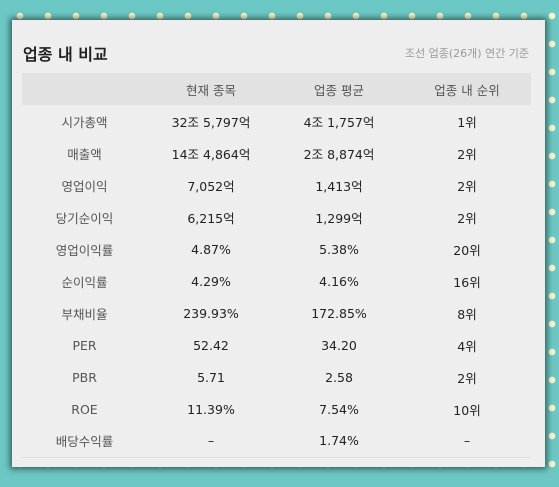 This screenshot has height=487, width=559. Describe the element at coordinates (467, 250) in the screenshot. I see `rank-value: 20위` at that location.